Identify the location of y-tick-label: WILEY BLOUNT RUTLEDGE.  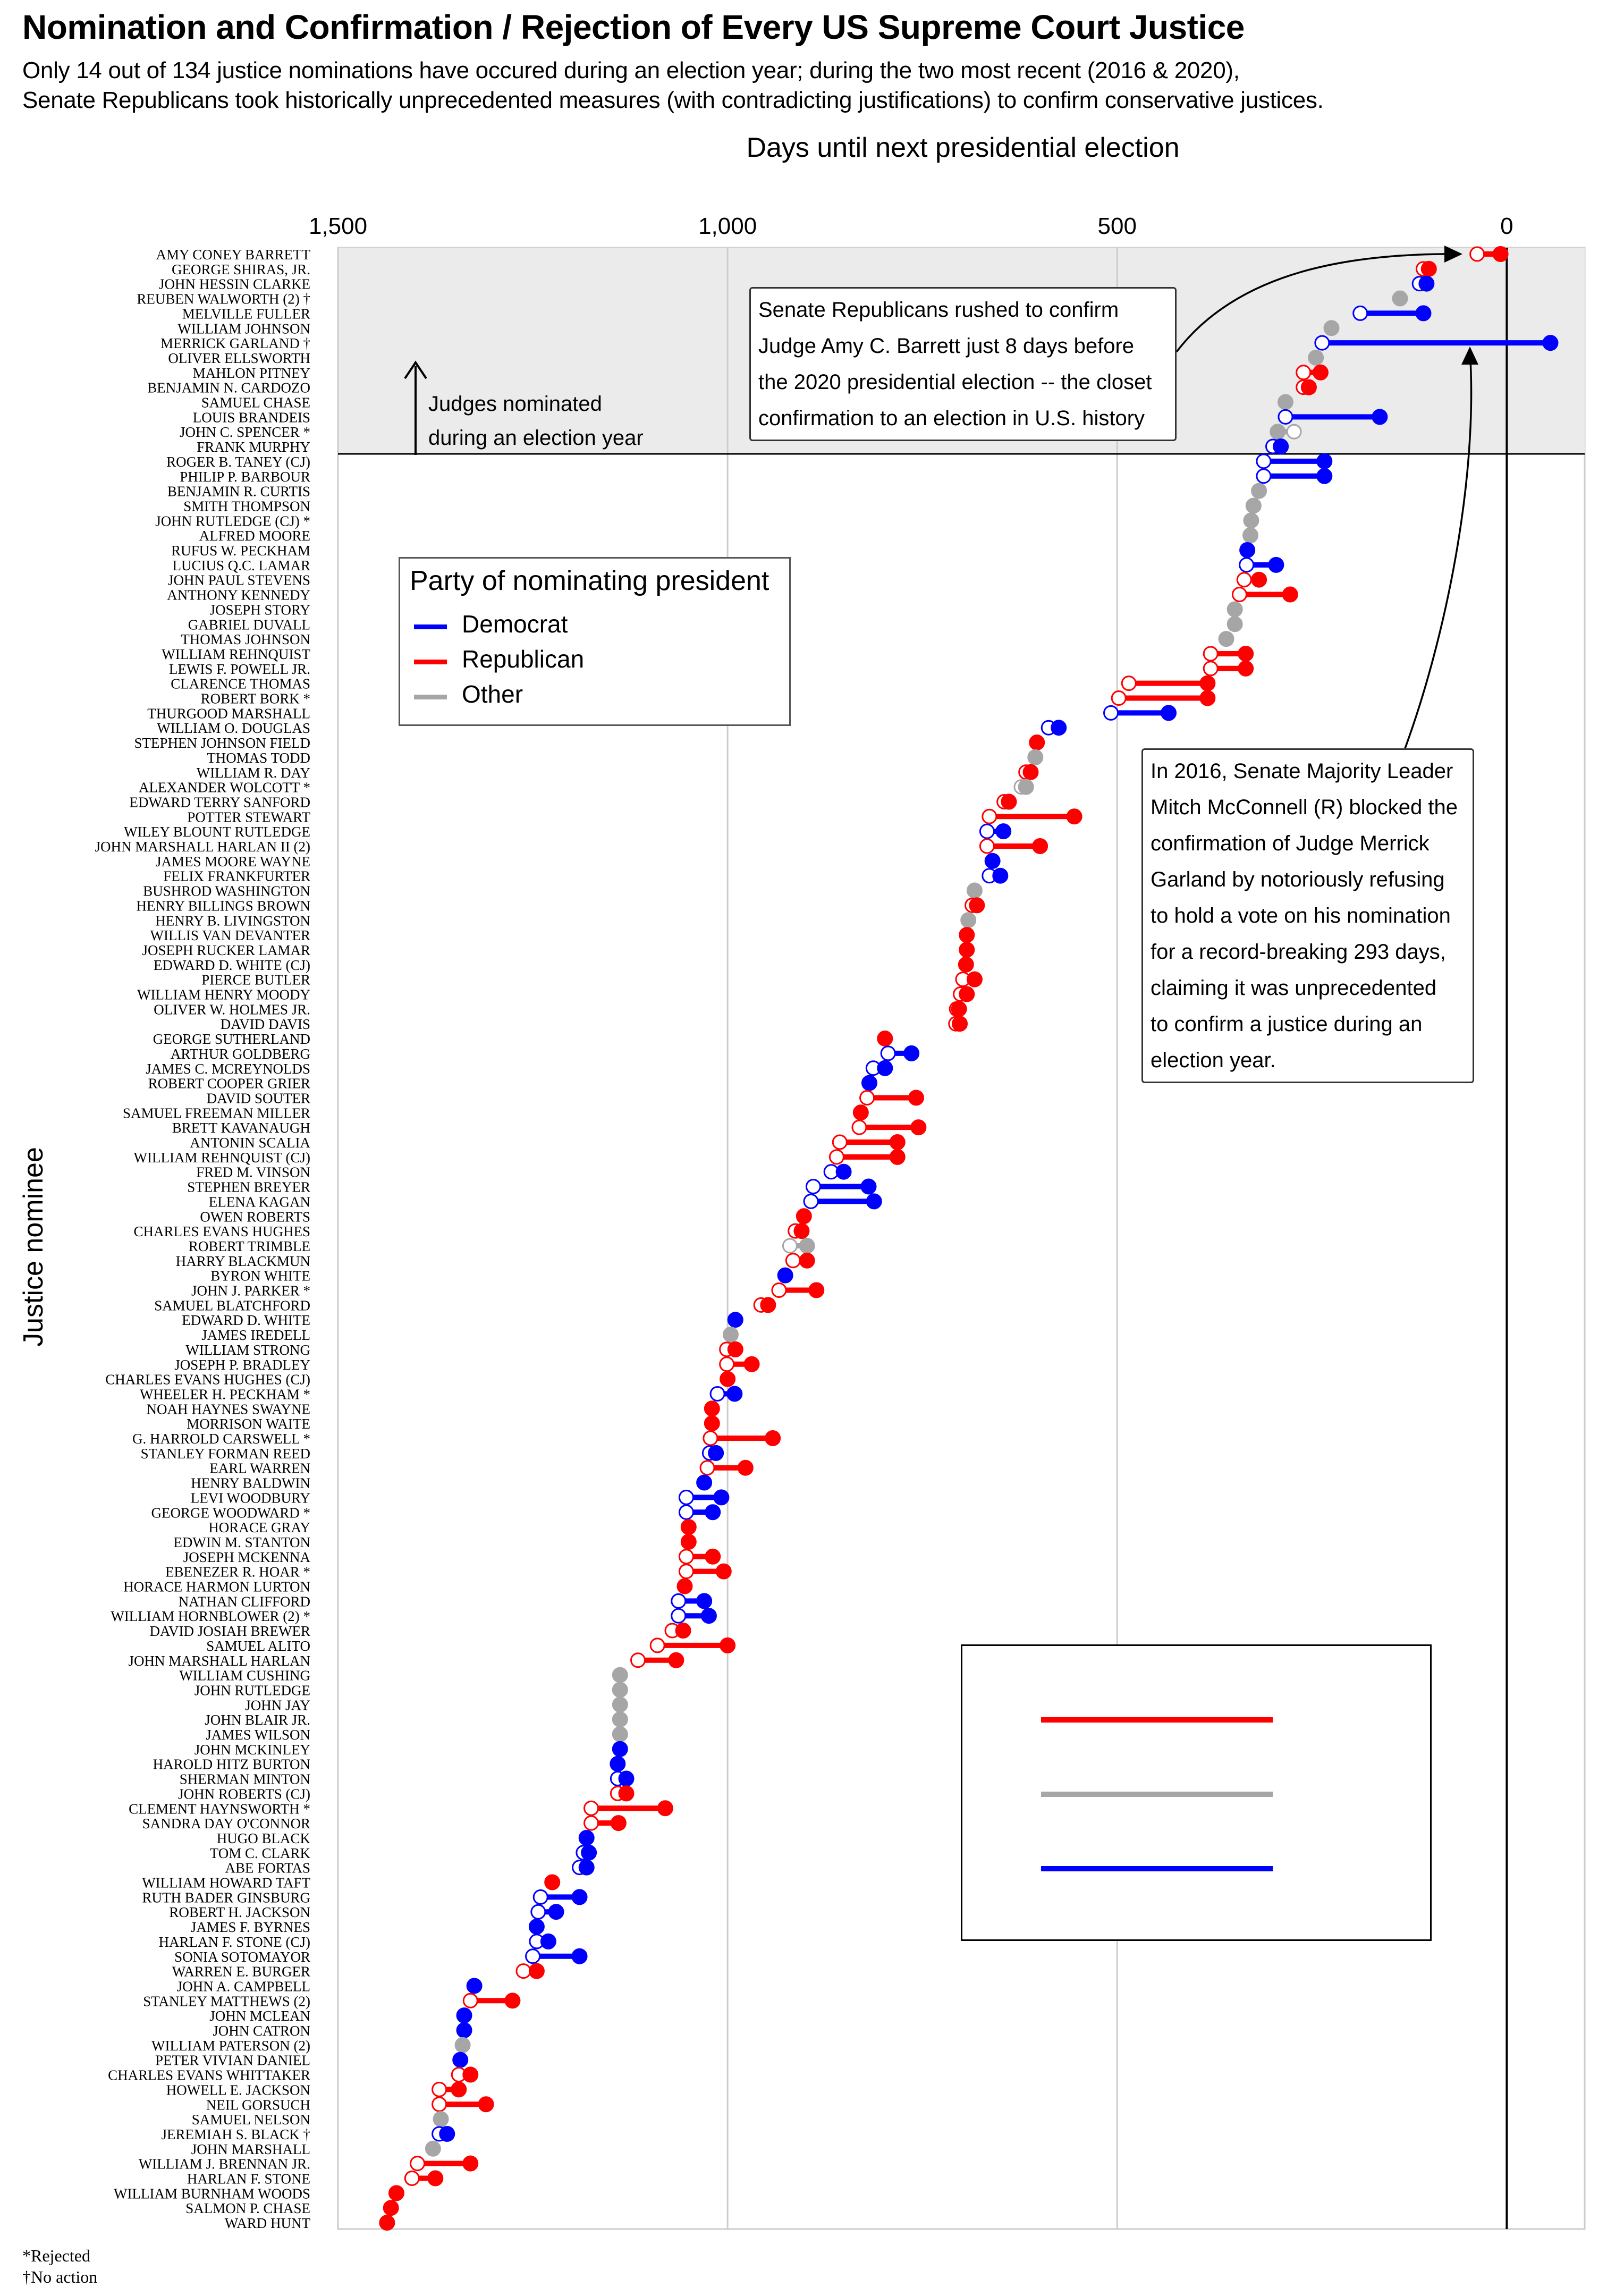
(217, 832).